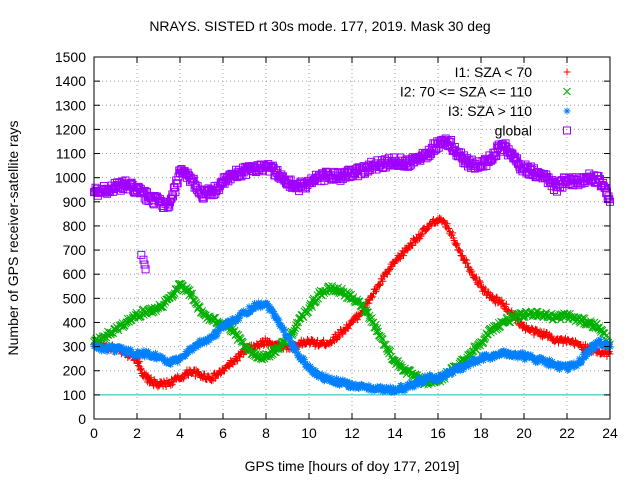 Image resolution: width=640 pixels, height=480 pixels. What do you see at coordinates (144, 264) in the screenshot?
I see `global-outlier-point` at bounding box center [144, 264].